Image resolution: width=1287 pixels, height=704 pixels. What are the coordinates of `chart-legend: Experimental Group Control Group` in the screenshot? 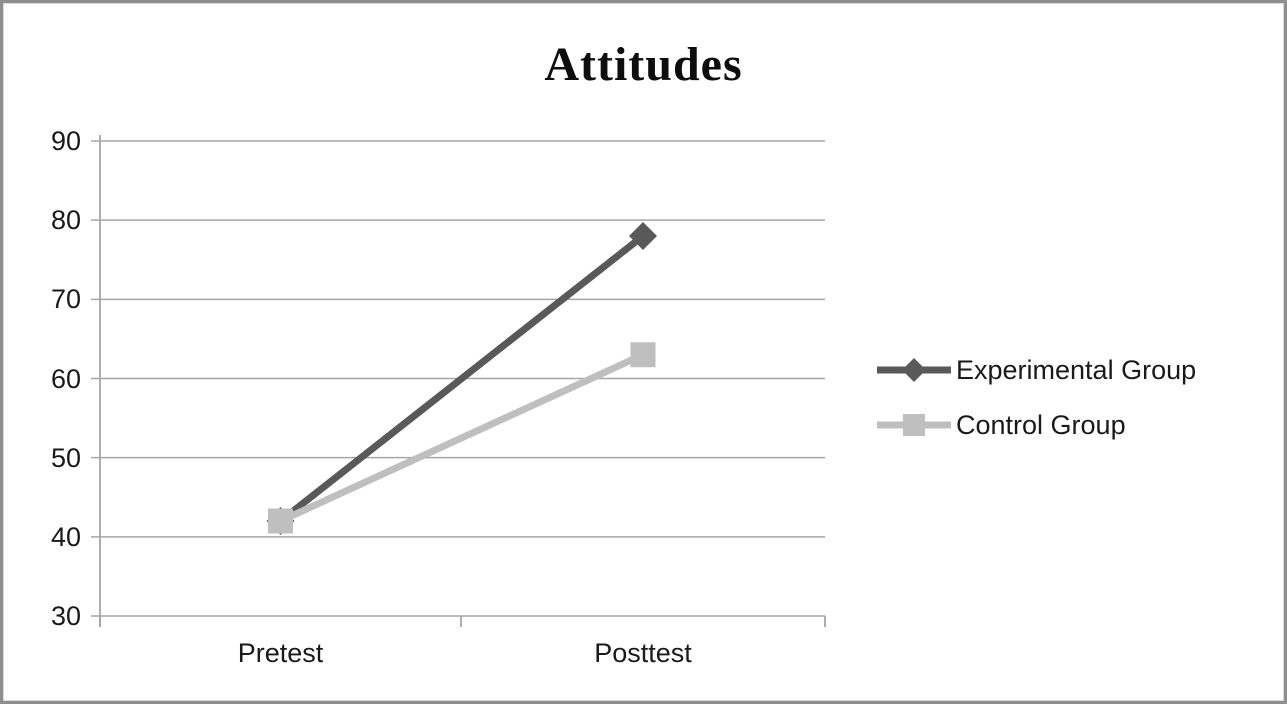 It's located at (1035, 397).